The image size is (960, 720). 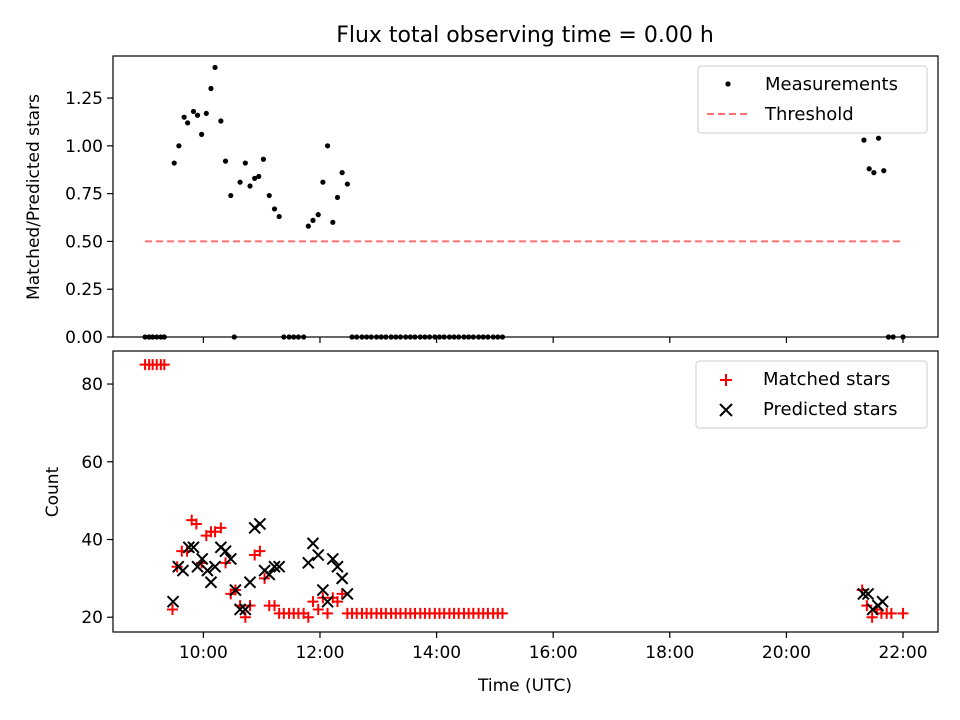 What do you see at coordinates (53, 491) in the screenshot?
I see `bottom-y-axis-label: Count` at bounding box center [53, 491].